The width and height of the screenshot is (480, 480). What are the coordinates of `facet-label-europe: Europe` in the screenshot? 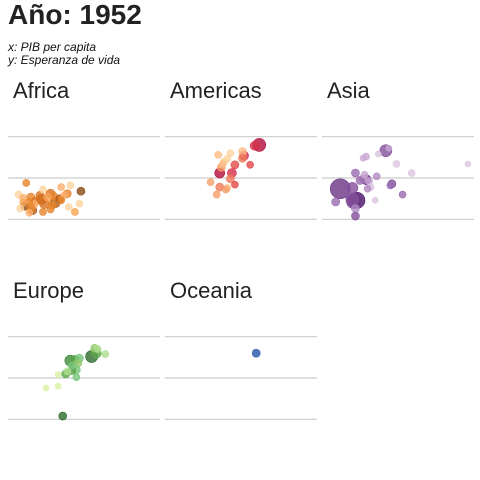 It's located at (48, 290).